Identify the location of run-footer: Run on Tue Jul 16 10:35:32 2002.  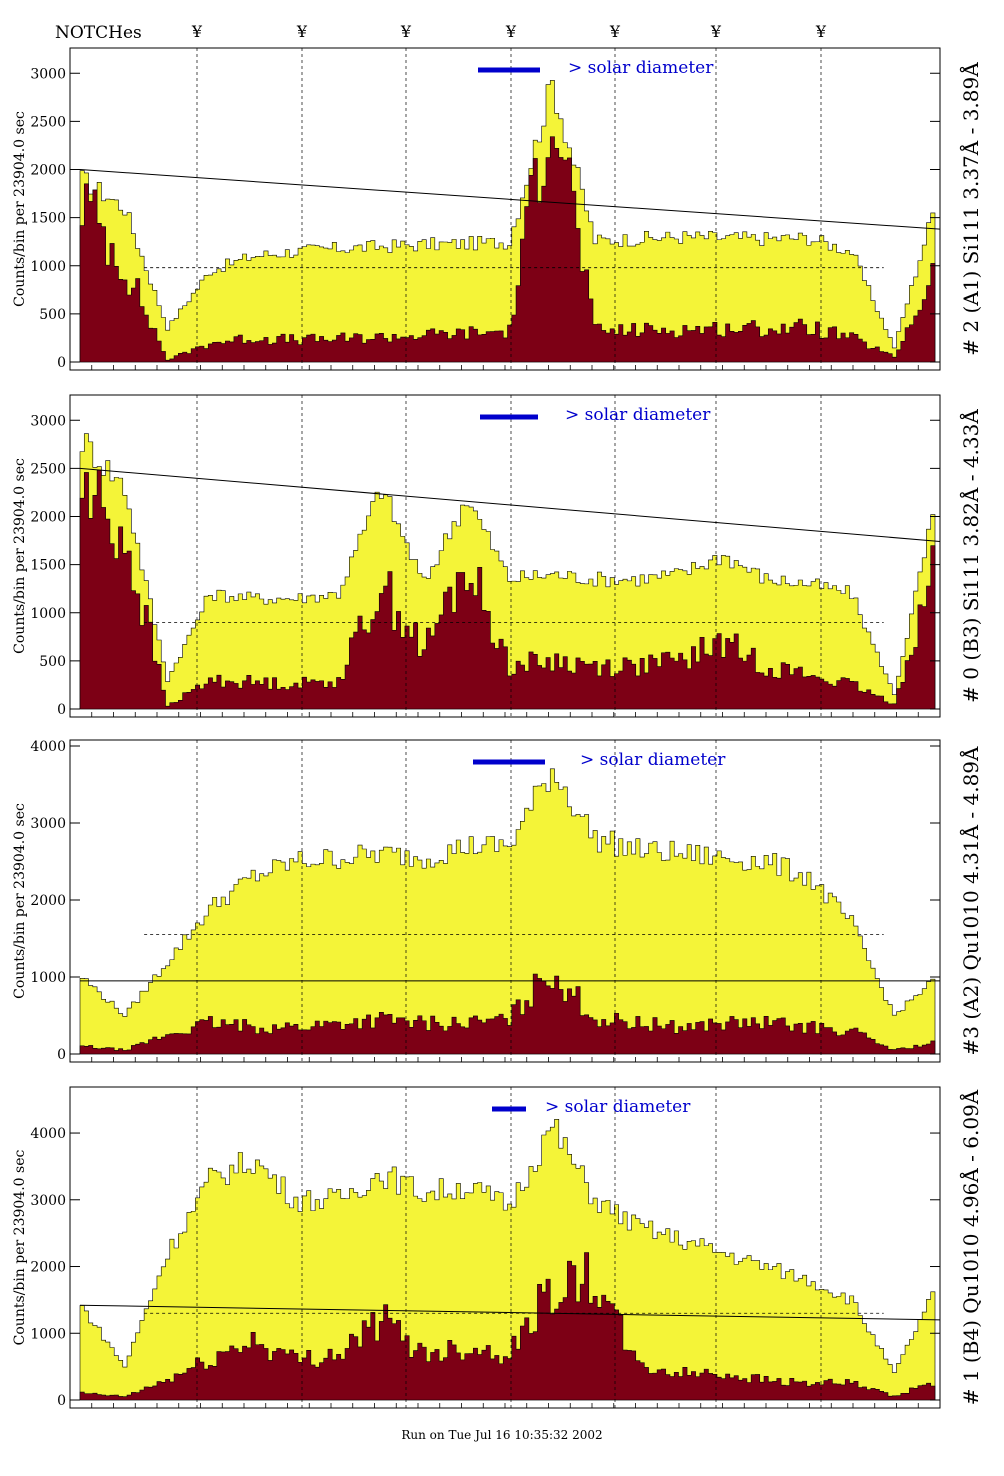
(502, 1435).